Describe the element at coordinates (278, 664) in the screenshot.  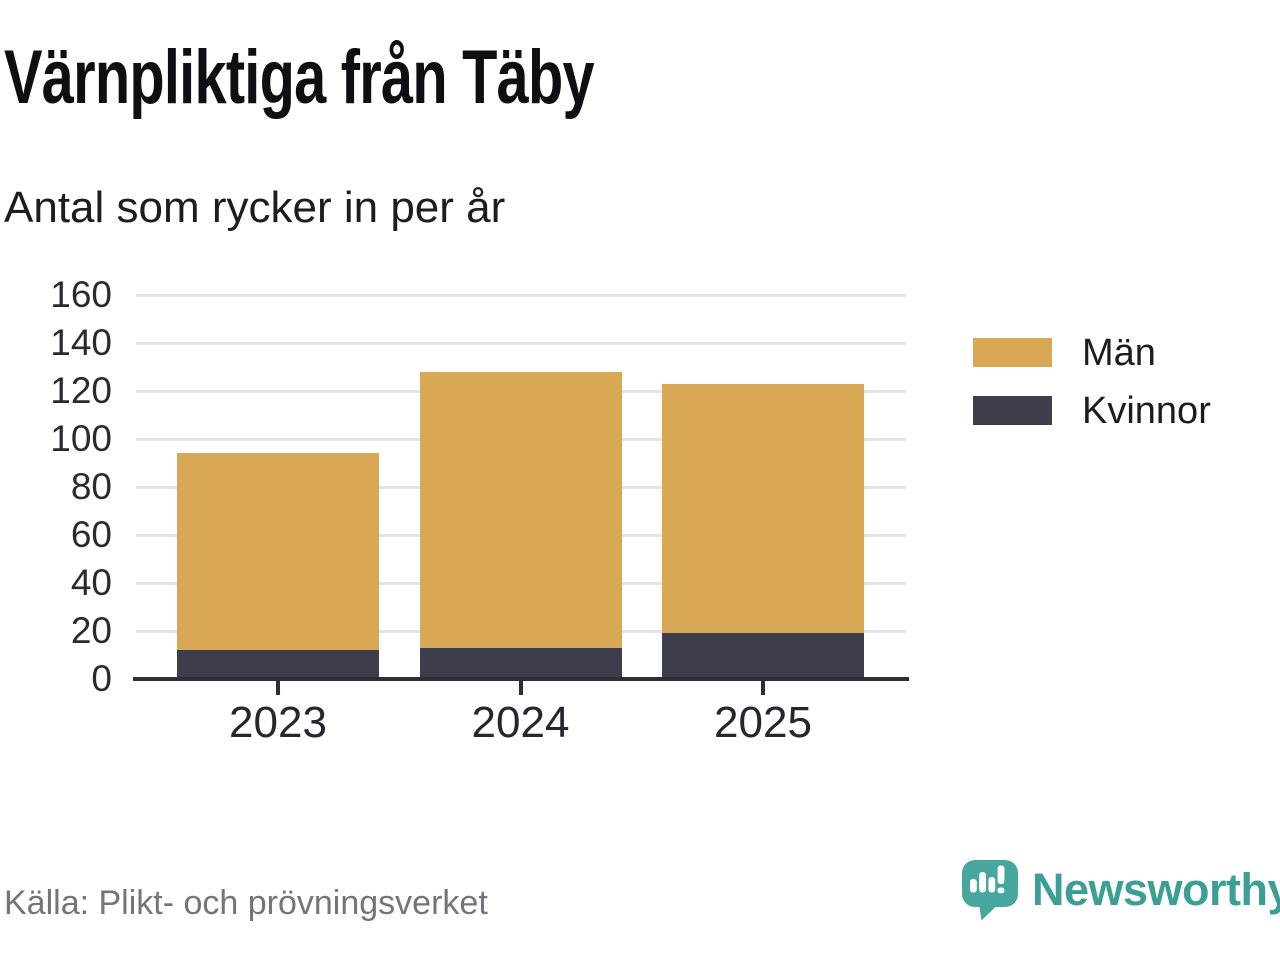
I see `bar-segment-kvinnor-2023` at that location.